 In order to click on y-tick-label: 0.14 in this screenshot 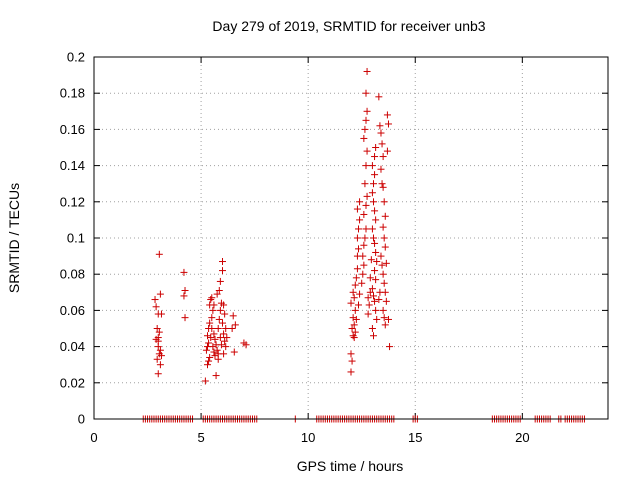, I will do `click(72, 165)`.